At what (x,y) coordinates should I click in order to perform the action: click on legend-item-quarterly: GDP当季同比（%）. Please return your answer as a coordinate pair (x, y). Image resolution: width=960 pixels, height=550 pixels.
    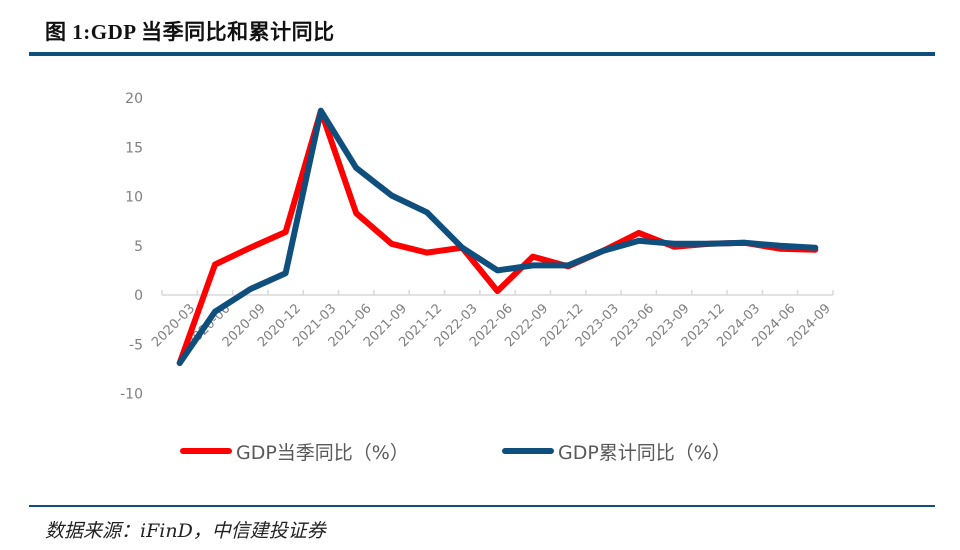
    Looking at the image, I should click on (294, 451).